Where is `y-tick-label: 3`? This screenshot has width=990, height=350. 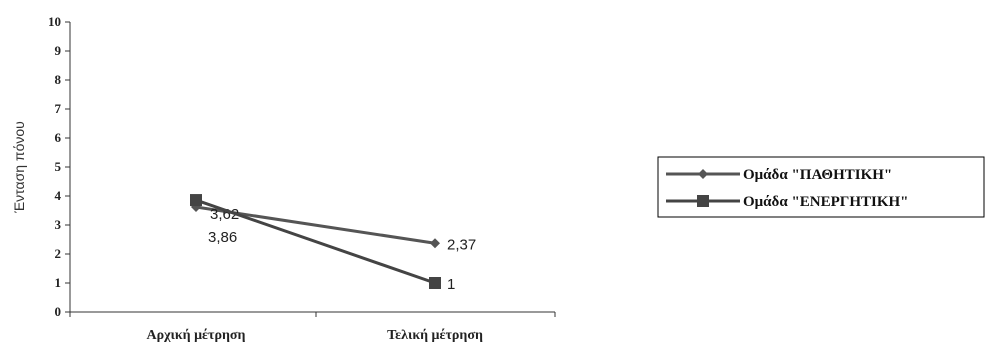
y-tick-label: 3 is located at coordinates (58, 224).